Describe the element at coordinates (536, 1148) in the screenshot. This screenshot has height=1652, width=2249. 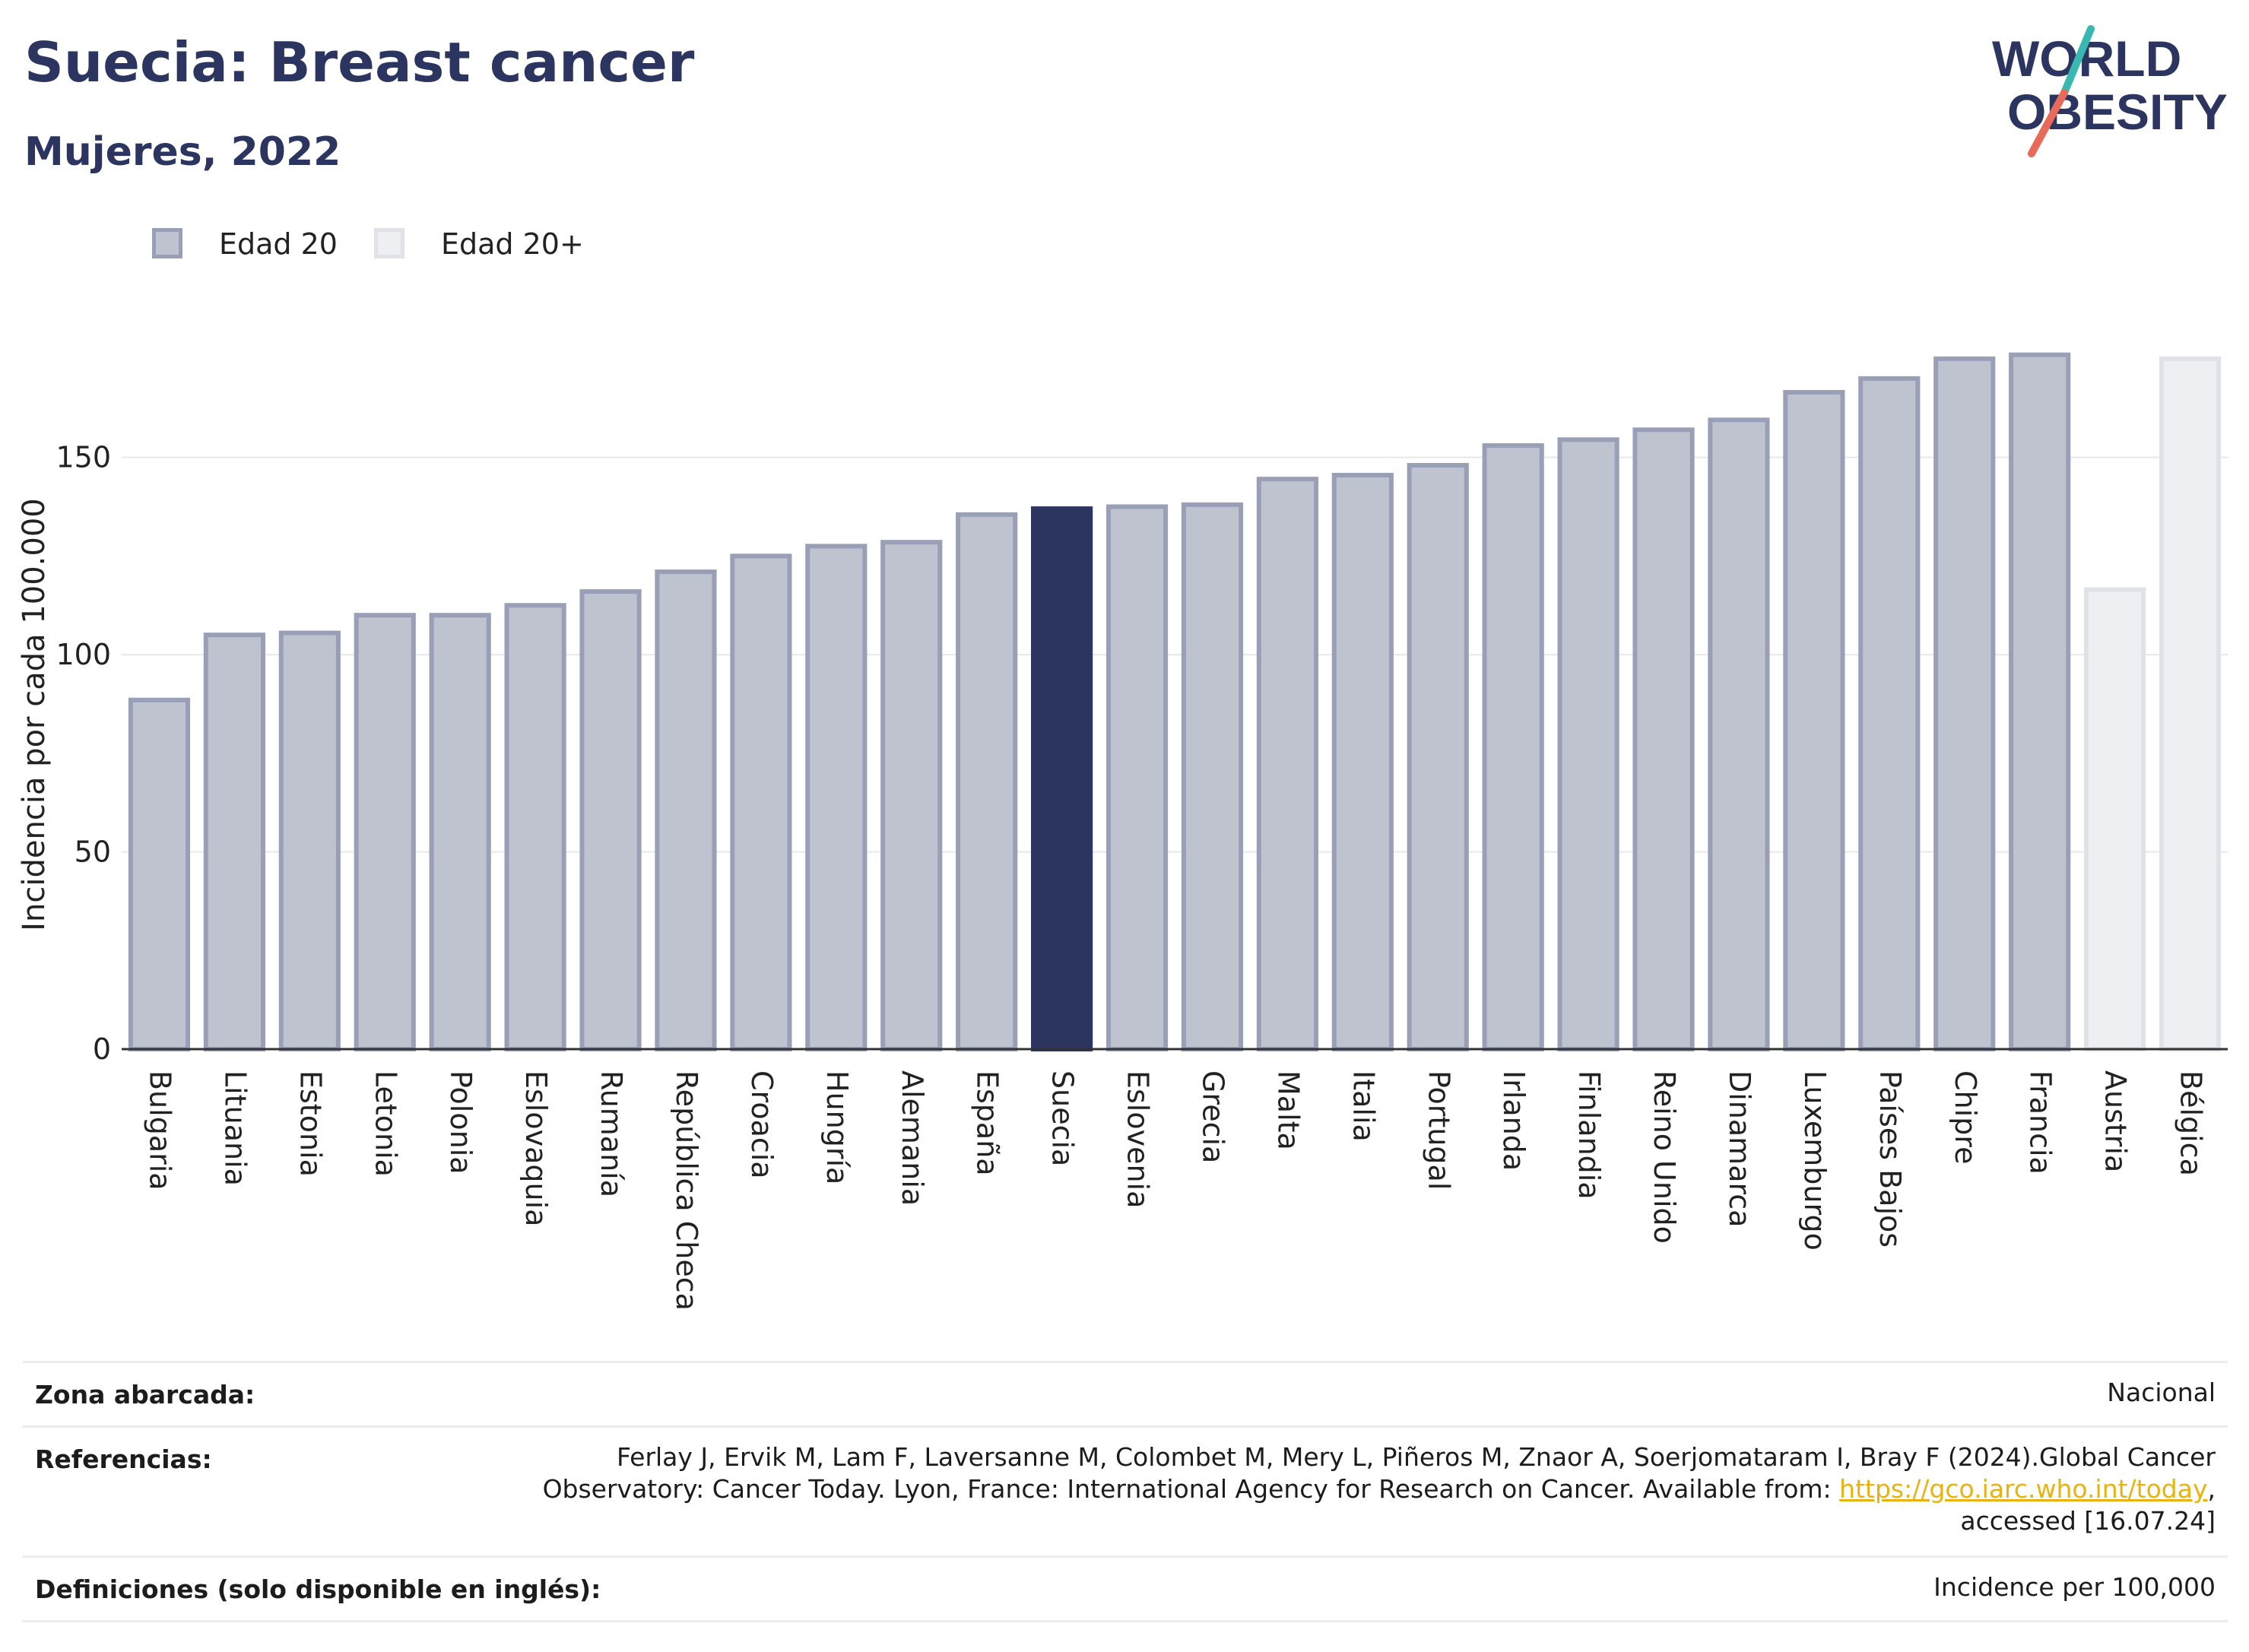
I see `x-tick-label: Eslovaquia` at that location.